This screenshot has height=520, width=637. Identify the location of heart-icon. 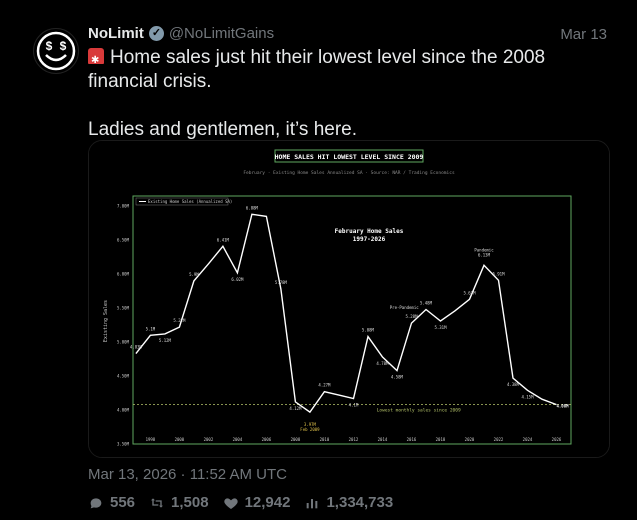
(230, 503).